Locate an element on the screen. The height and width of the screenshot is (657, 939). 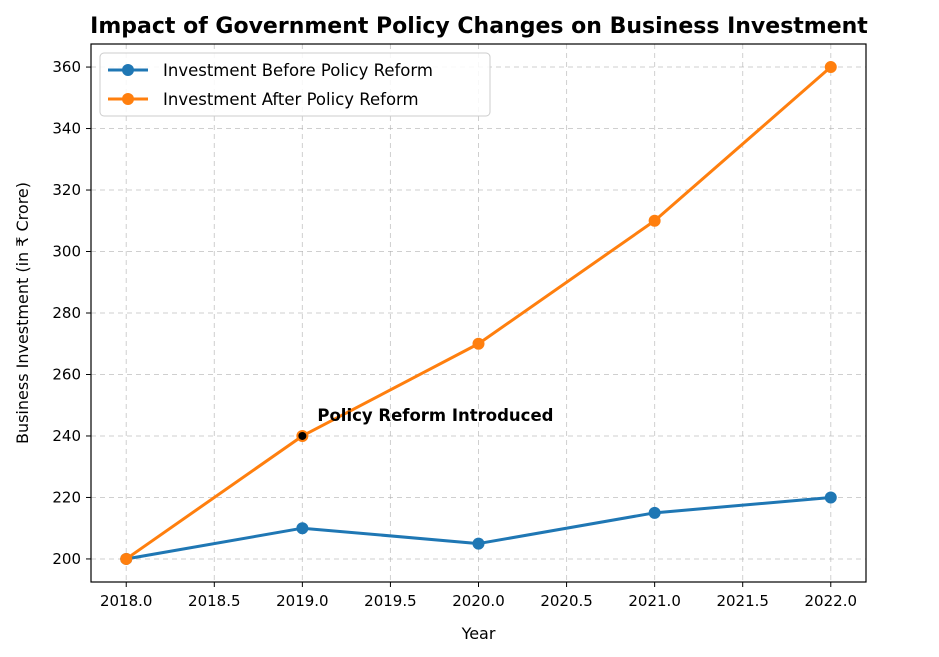
y-tick-label: 240 is located at coordinates (66, 436).